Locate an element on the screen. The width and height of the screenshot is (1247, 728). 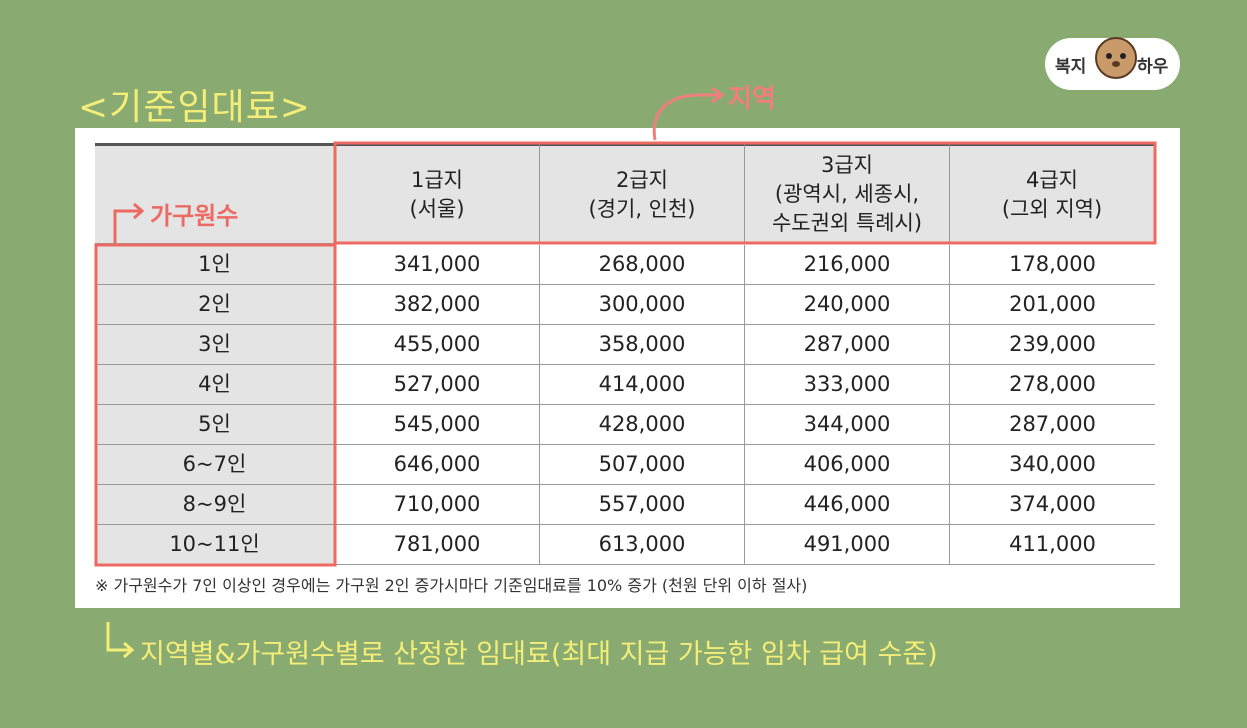
column-header: 1급지 (서울) is located at coordinates (437, 193).